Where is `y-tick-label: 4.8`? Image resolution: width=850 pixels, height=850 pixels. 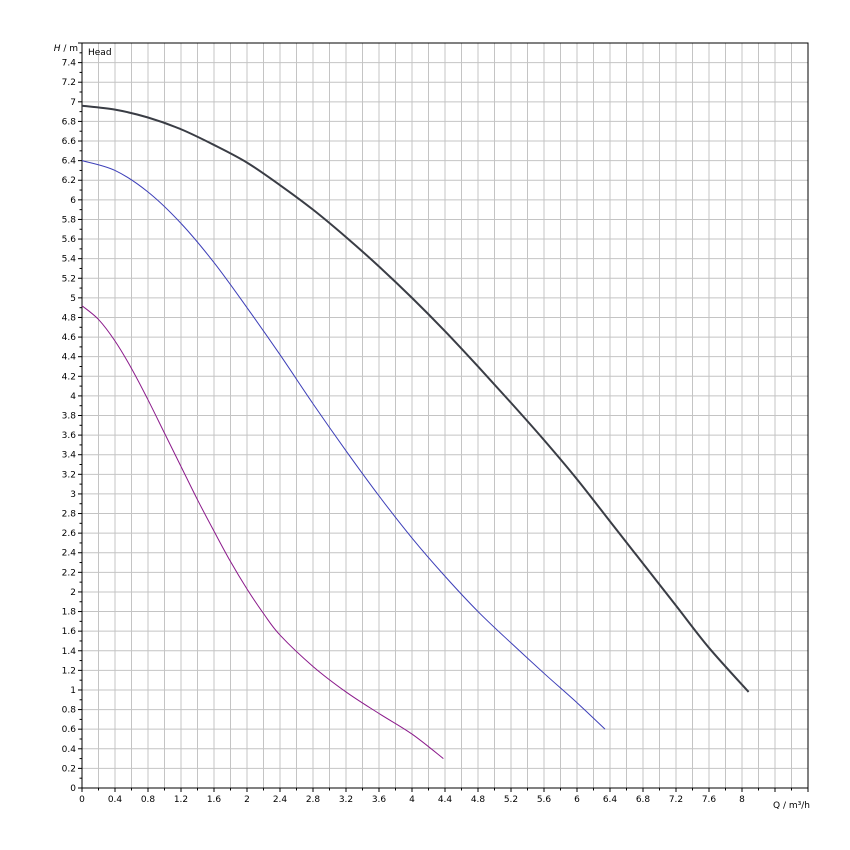 y-tick-label: 4.8 is located at coordinates (69, 318).